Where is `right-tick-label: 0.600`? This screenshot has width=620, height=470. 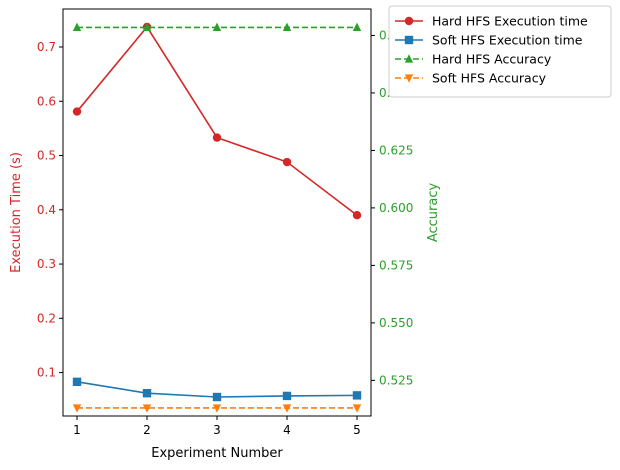 right-tick-label: 0.600 is located at coordinates (396, 208).